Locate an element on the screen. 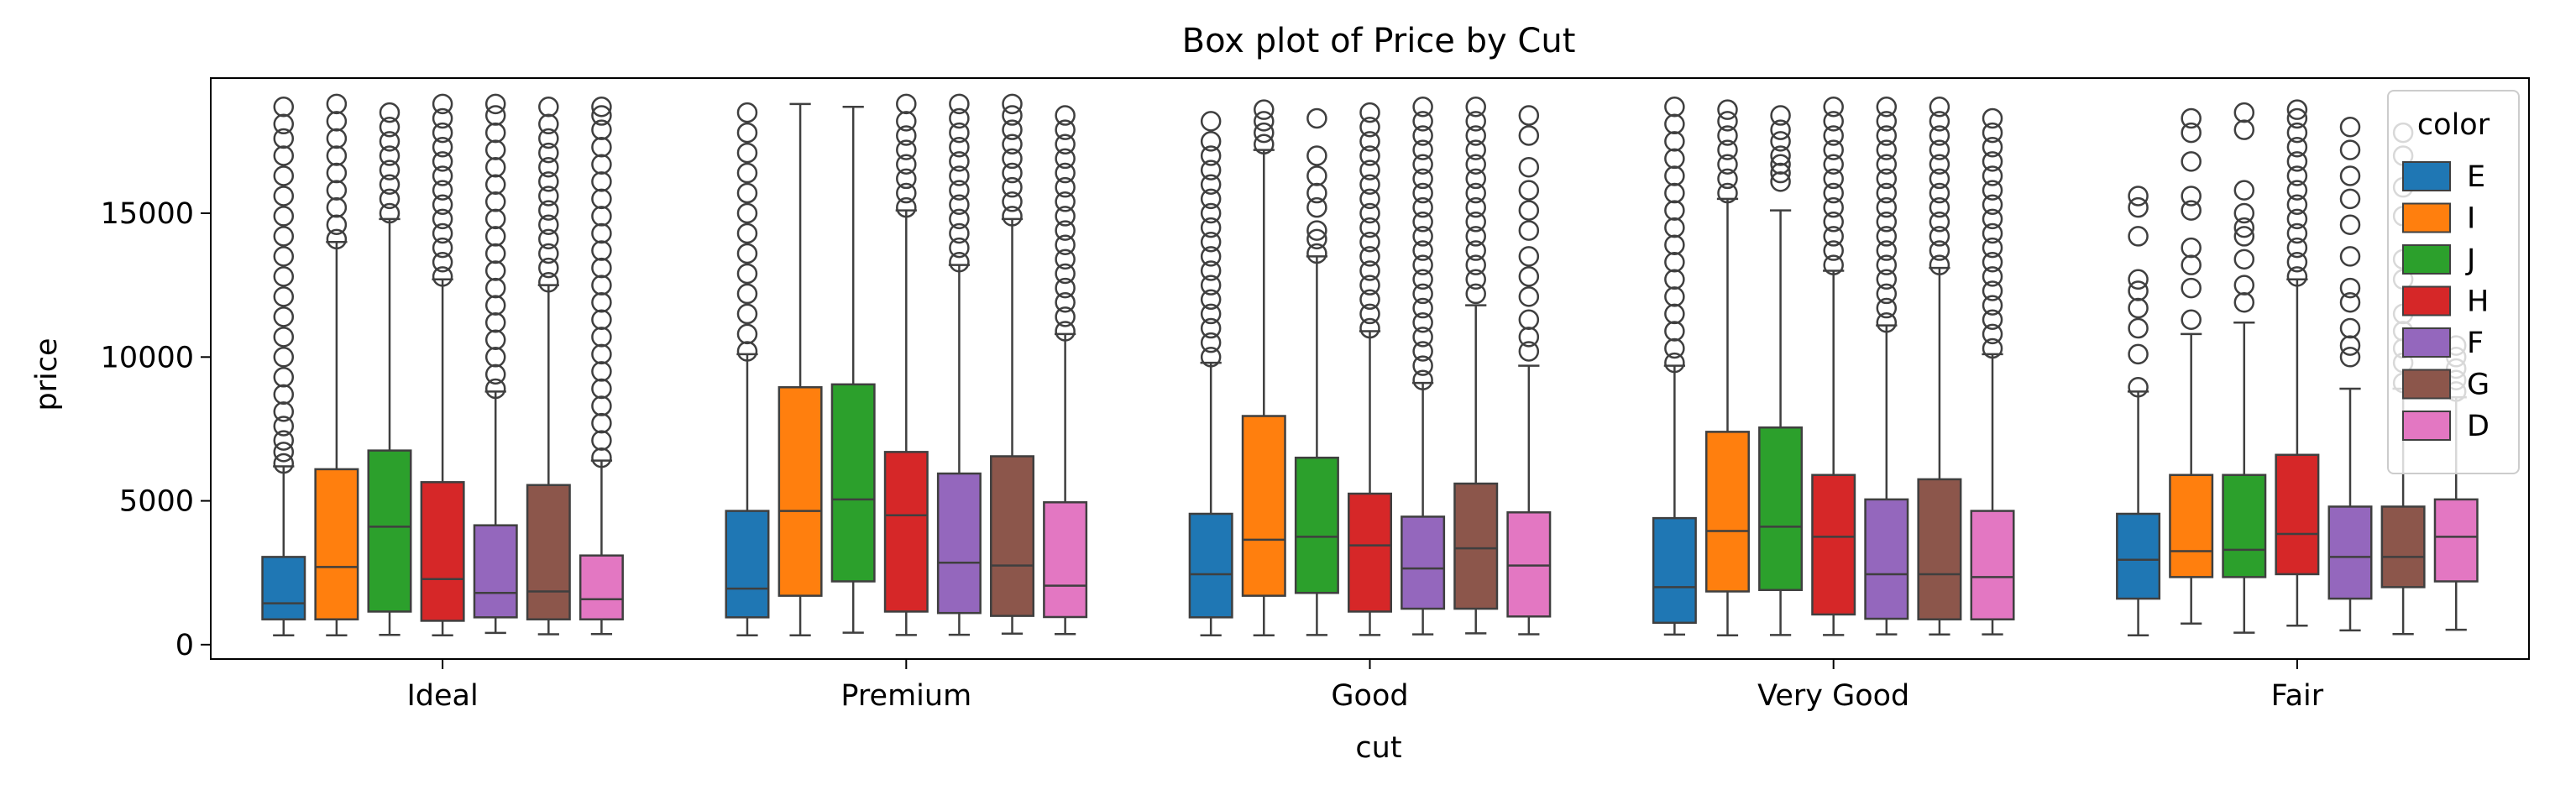  y-axis-label: price is located at coordinates (47, 374).